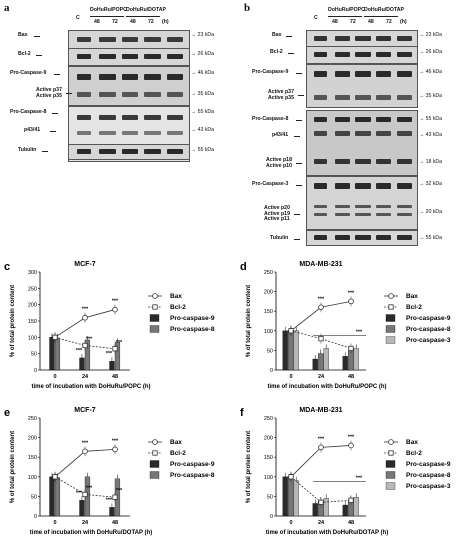  Describe the element at coordinates (428, 318) in the screenshot. I see `legend-label: Pro-caspase-9` at that location.